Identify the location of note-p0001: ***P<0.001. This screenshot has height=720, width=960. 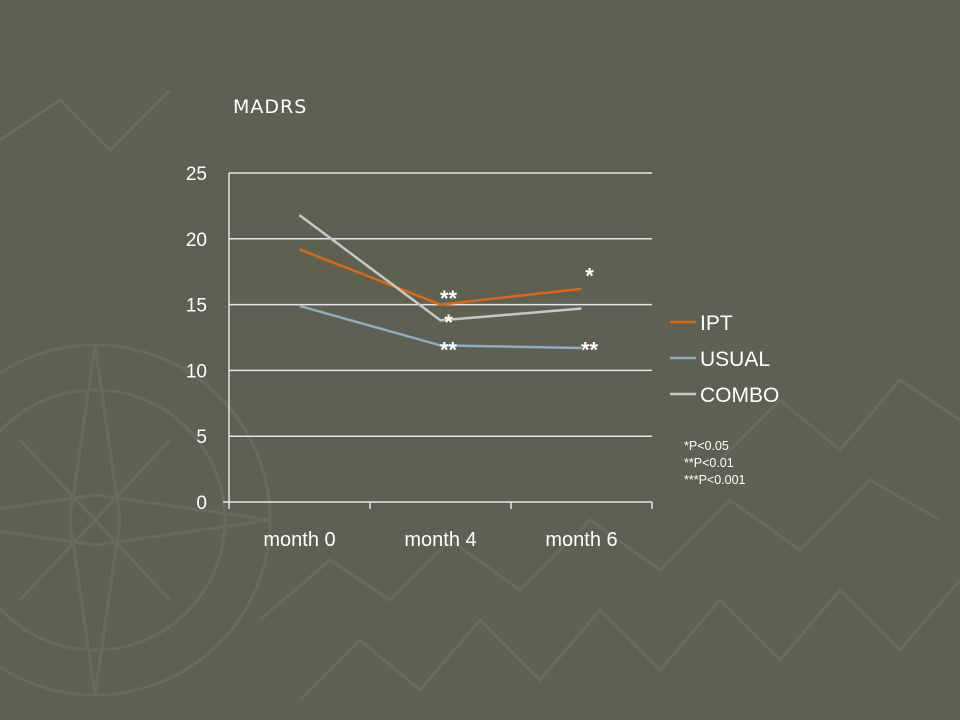
(715, 480).